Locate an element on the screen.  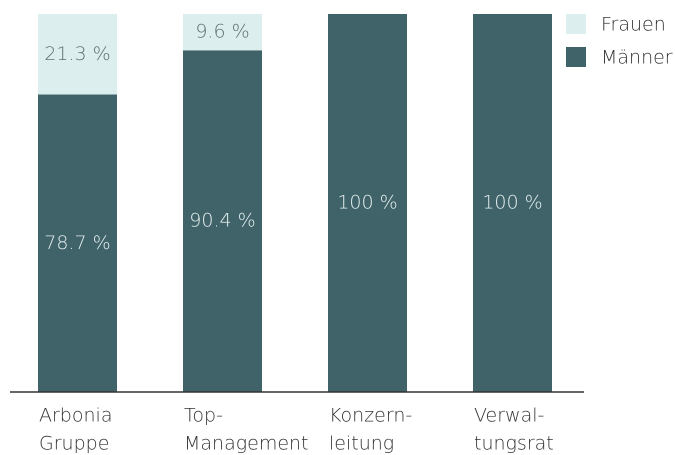
x-tick-label: Verwal- is located at coordinates (509, 416).